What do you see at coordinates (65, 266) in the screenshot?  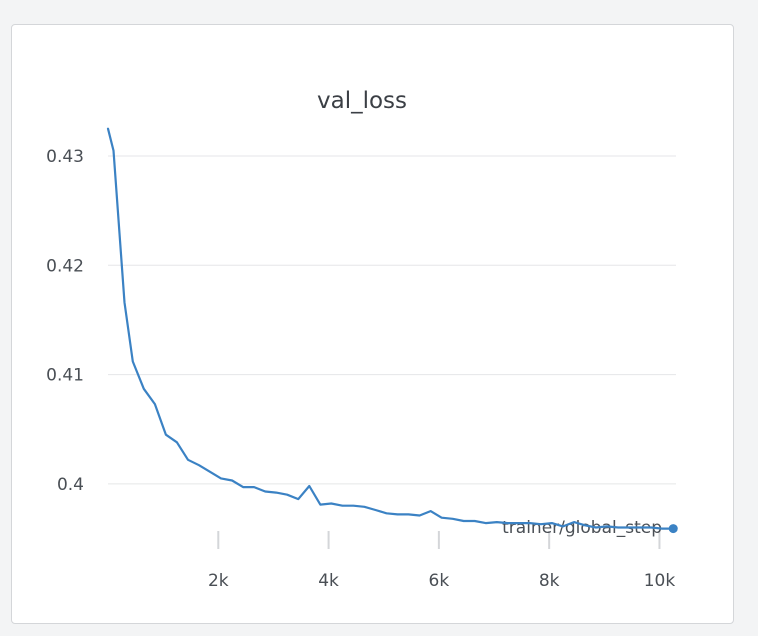 I see `y-tick-label: 0.42` at bounding box center [65, 266].